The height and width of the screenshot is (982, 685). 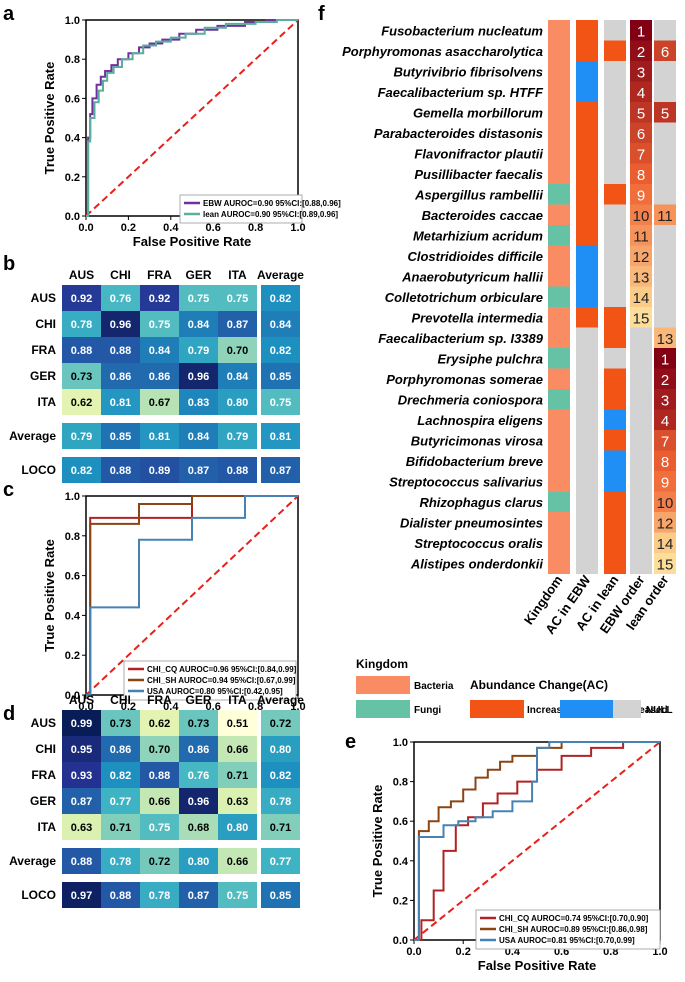 What do you see at coordinates (222, 669) in the screenshot?
I see `legend-entry-chi_cq: CHI_CQ AUROC=0.96 95%CI:[0.84,0.99]` at bounding box center [222, 669].